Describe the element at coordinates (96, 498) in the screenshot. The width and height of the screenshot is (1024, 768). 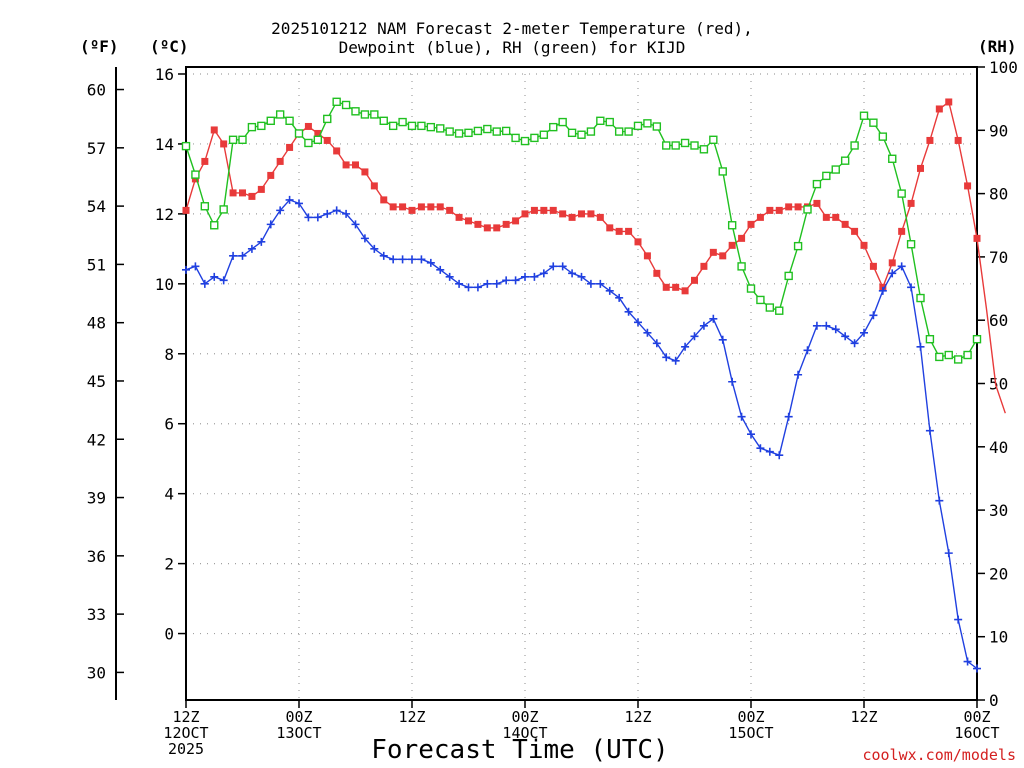
I see `fahrenheit-tick-label: 39` at that location.